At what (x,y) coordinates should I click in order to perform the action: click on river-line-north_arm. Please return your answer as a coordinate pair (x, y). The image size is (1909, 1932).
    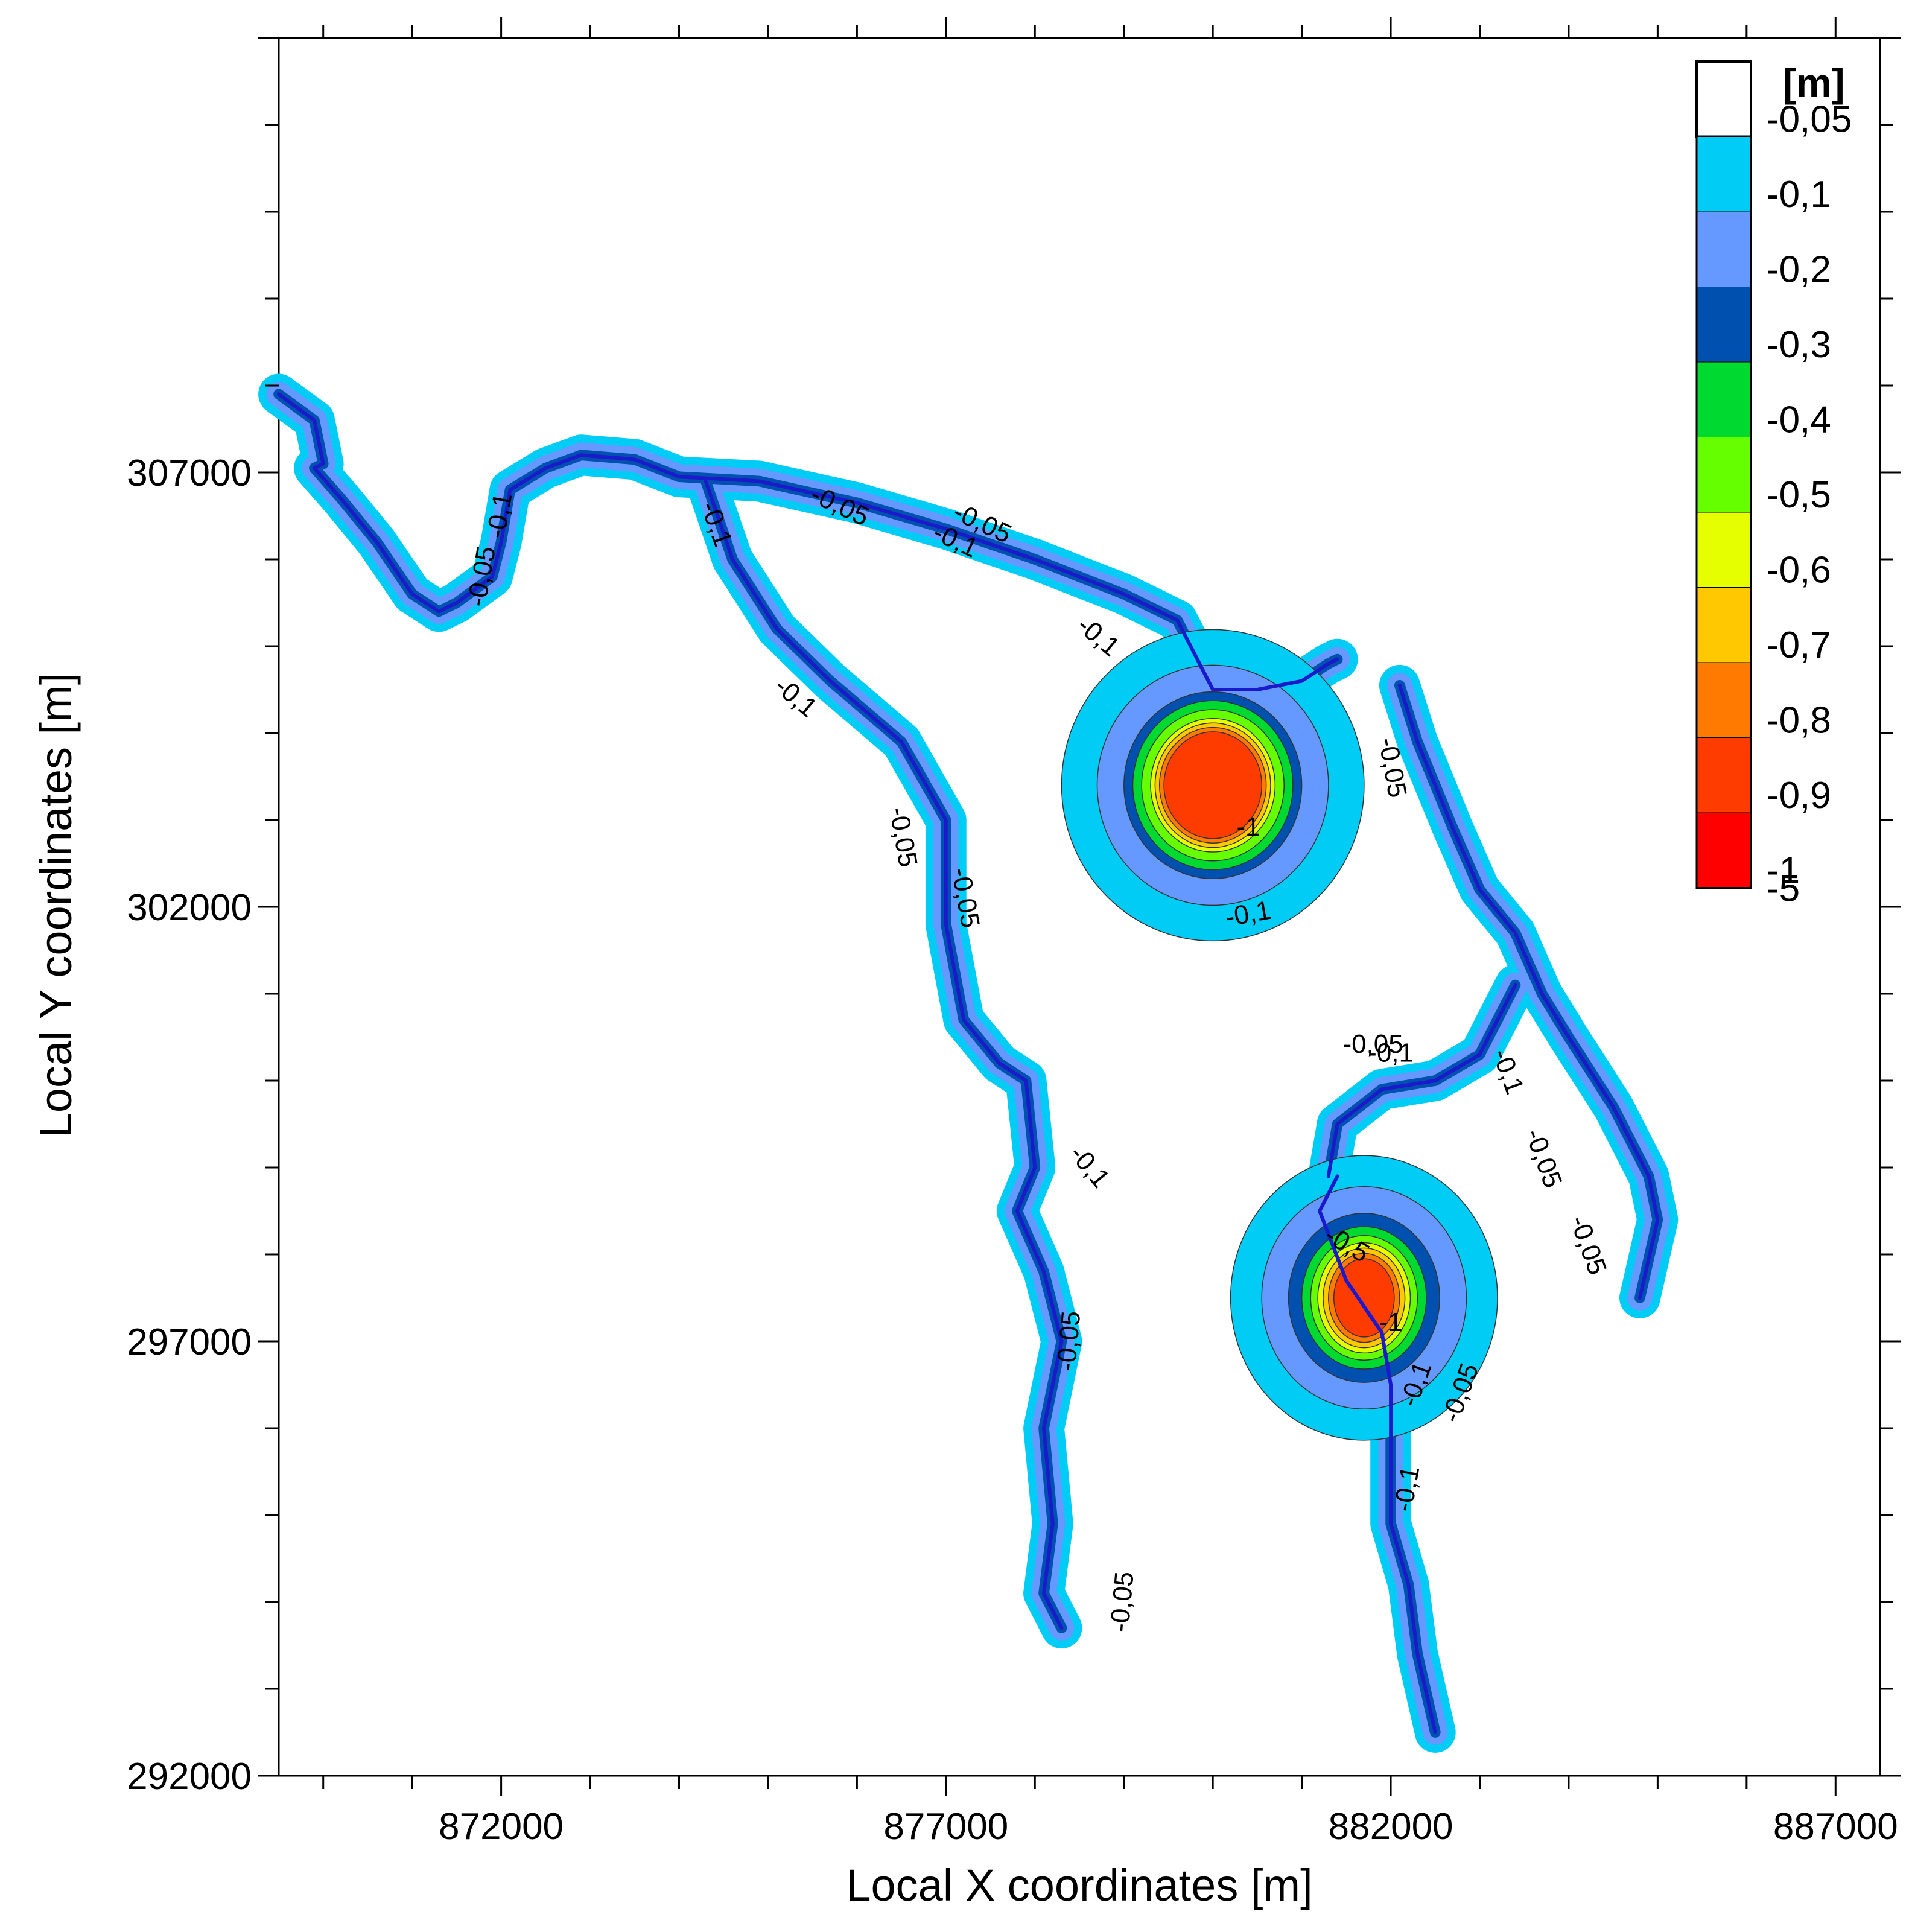
    Looking at the image, I should click on (1275, 674).